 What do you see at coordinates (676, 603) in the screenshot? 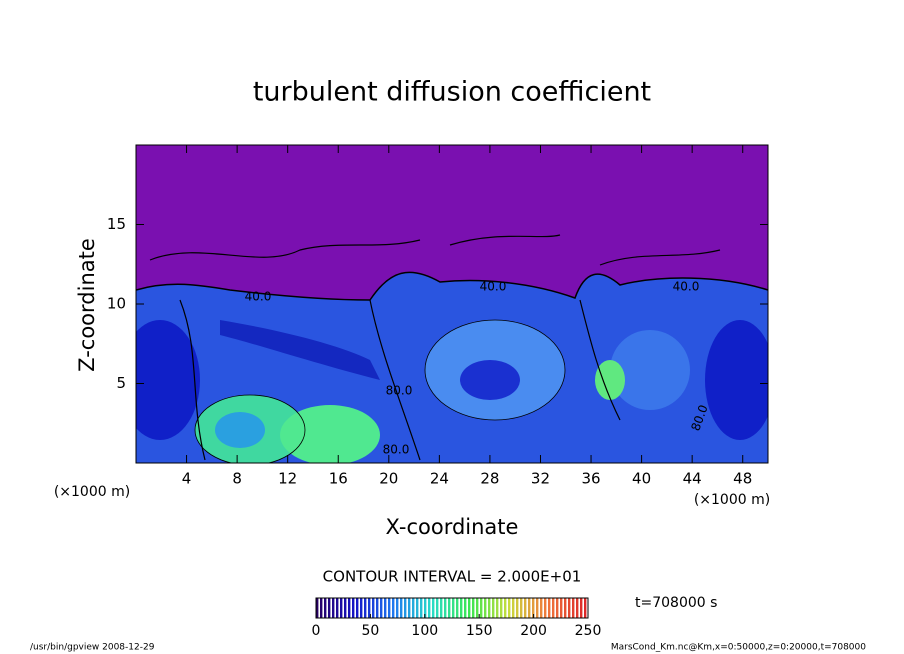
I see `time-label: t=708000 s` at bounding box center [676, 603].